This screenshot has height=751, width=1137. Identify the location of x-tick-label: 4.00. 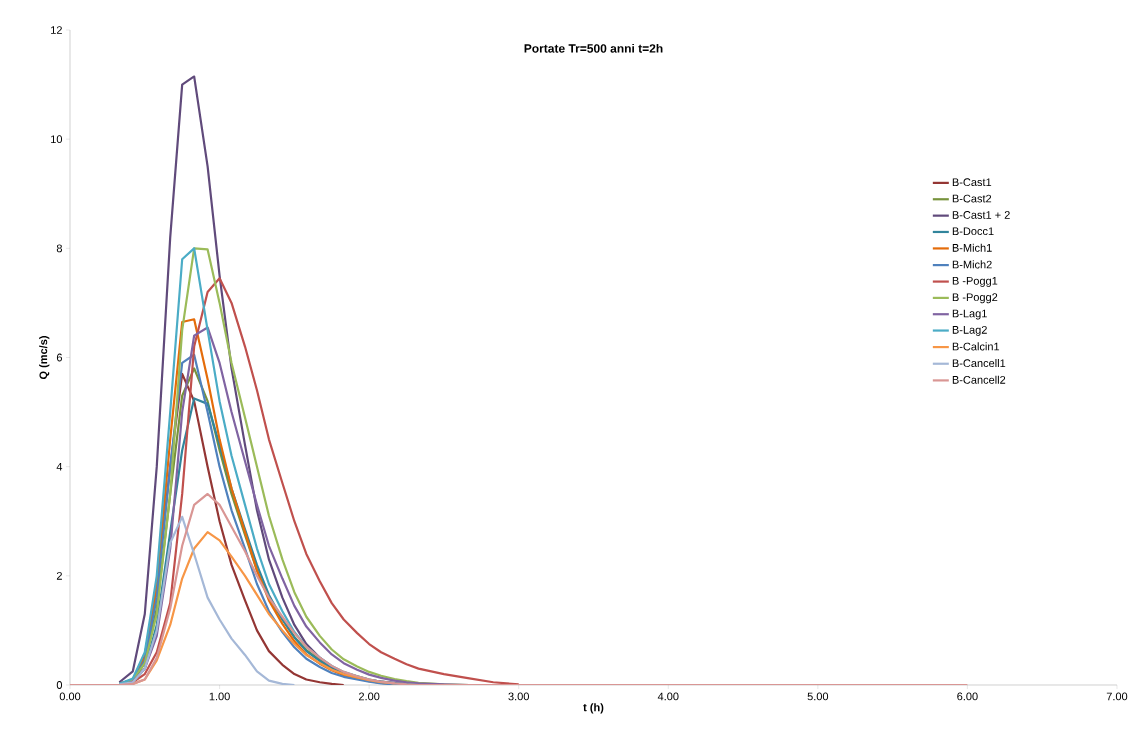
(668, 696).